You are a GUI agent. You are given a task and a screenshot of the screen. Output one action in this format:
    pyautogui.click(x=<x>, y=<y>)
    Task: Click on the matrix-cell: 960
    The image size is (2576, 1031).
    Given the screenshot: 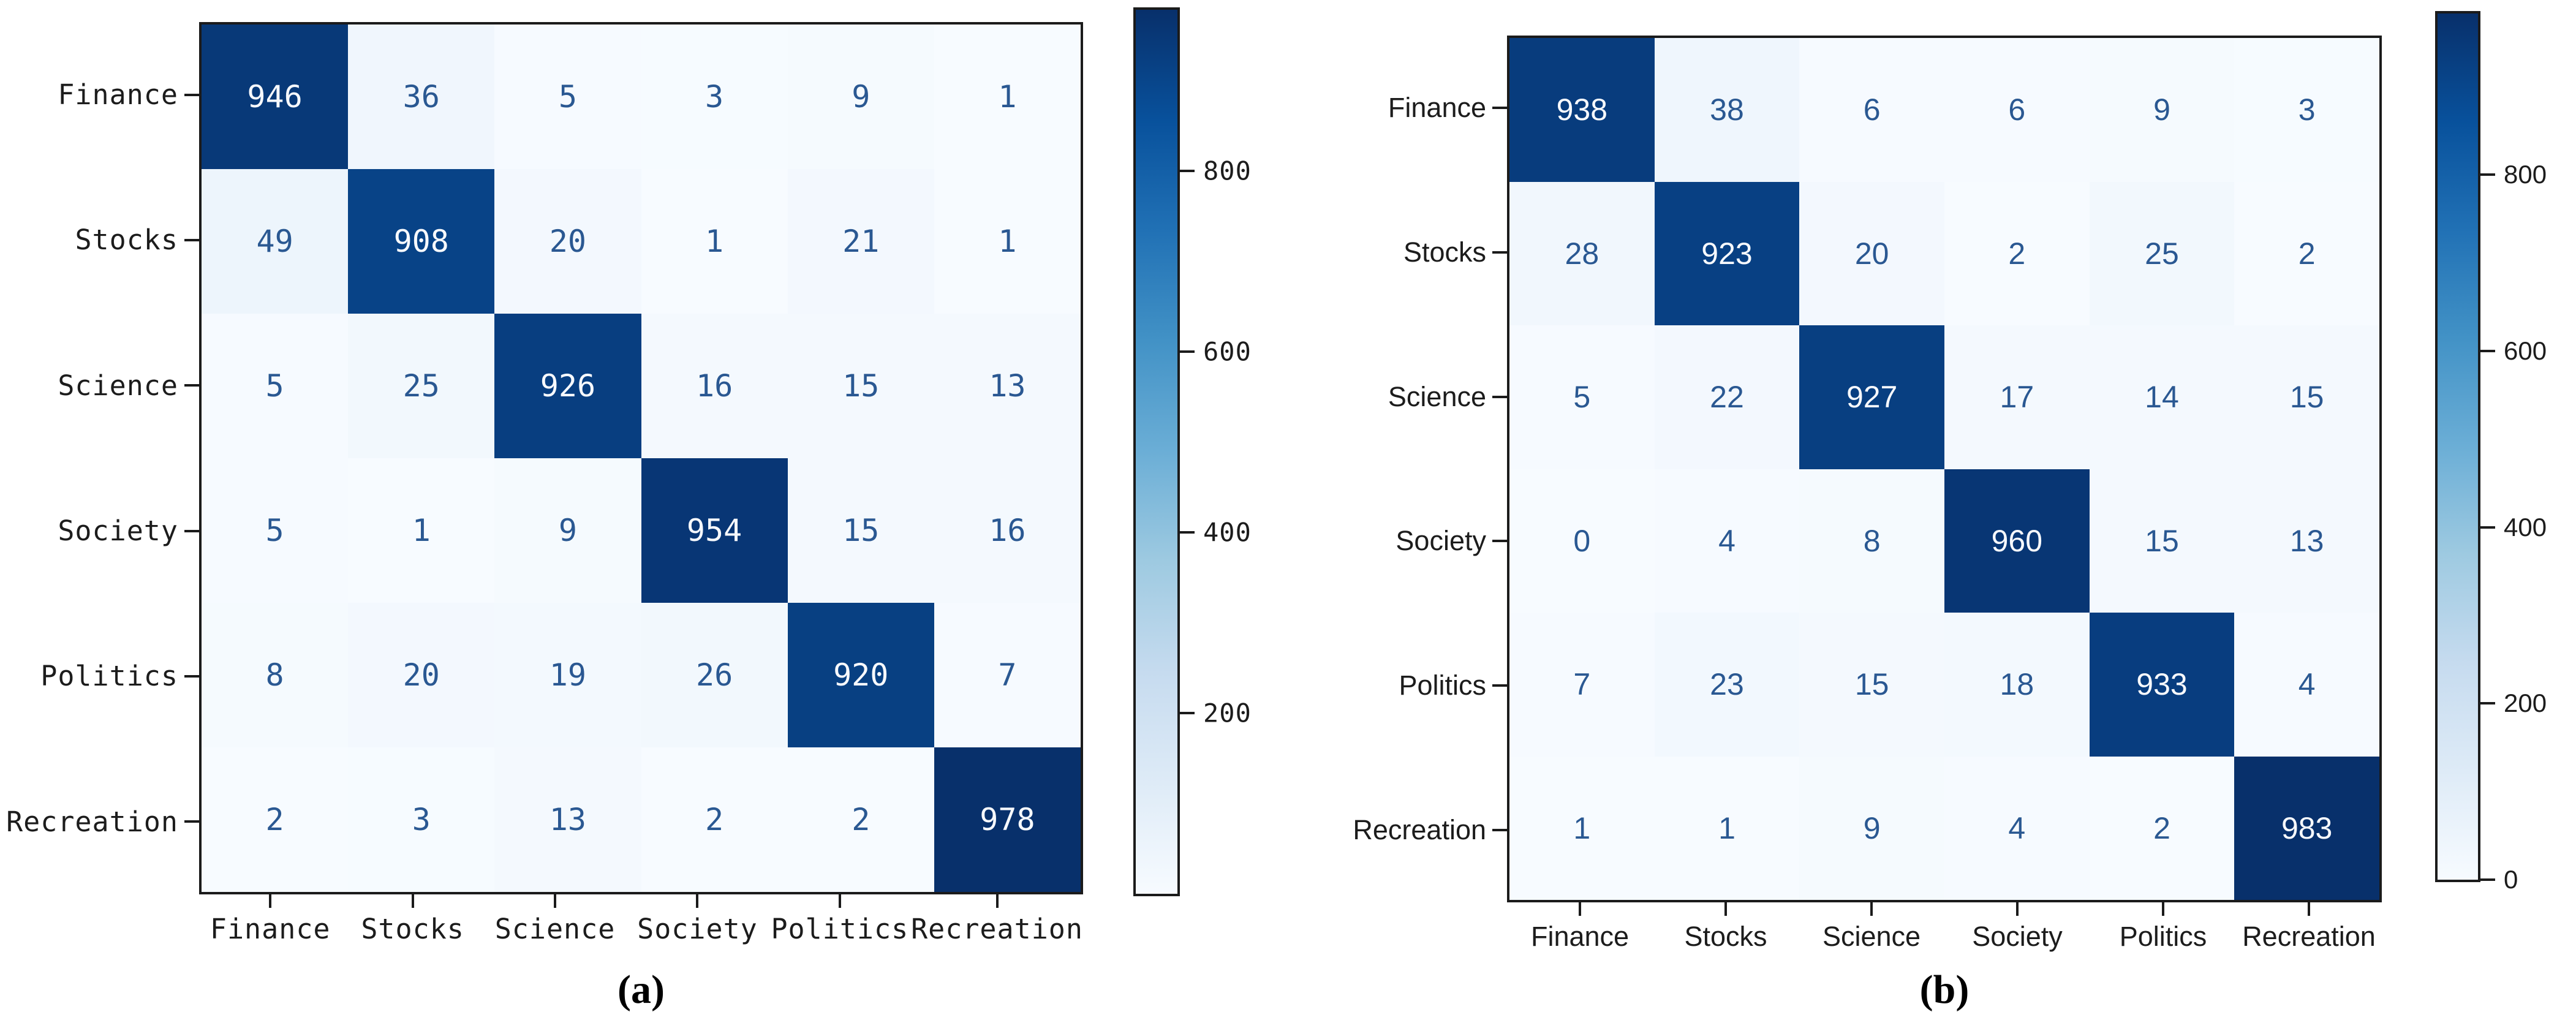 What is the action you would take?
    pyautogui.click(x=2017, y=541)
    